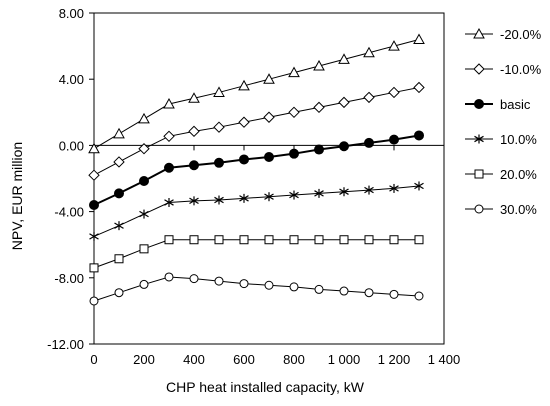 This screenshot has height=406, width=550. I want to click on x-tick-label: 800, so click(294, 359).